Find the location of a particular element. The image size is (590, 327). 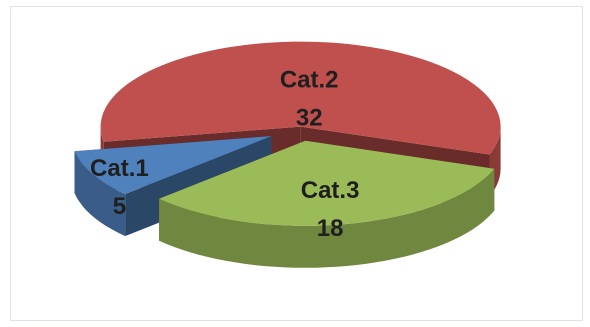

data-label-category: Cat.3 is located at coordinates (330, 190).